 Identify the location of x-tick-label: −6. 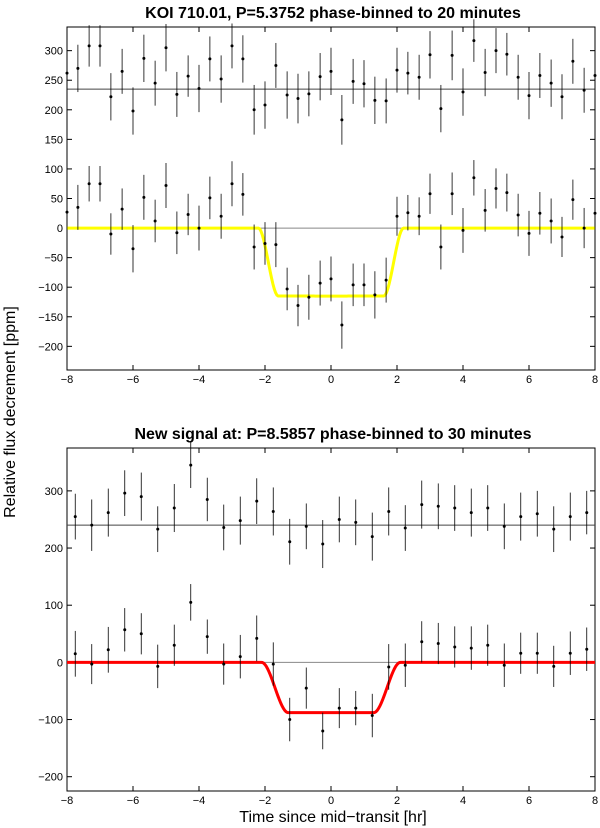
(133, 380).